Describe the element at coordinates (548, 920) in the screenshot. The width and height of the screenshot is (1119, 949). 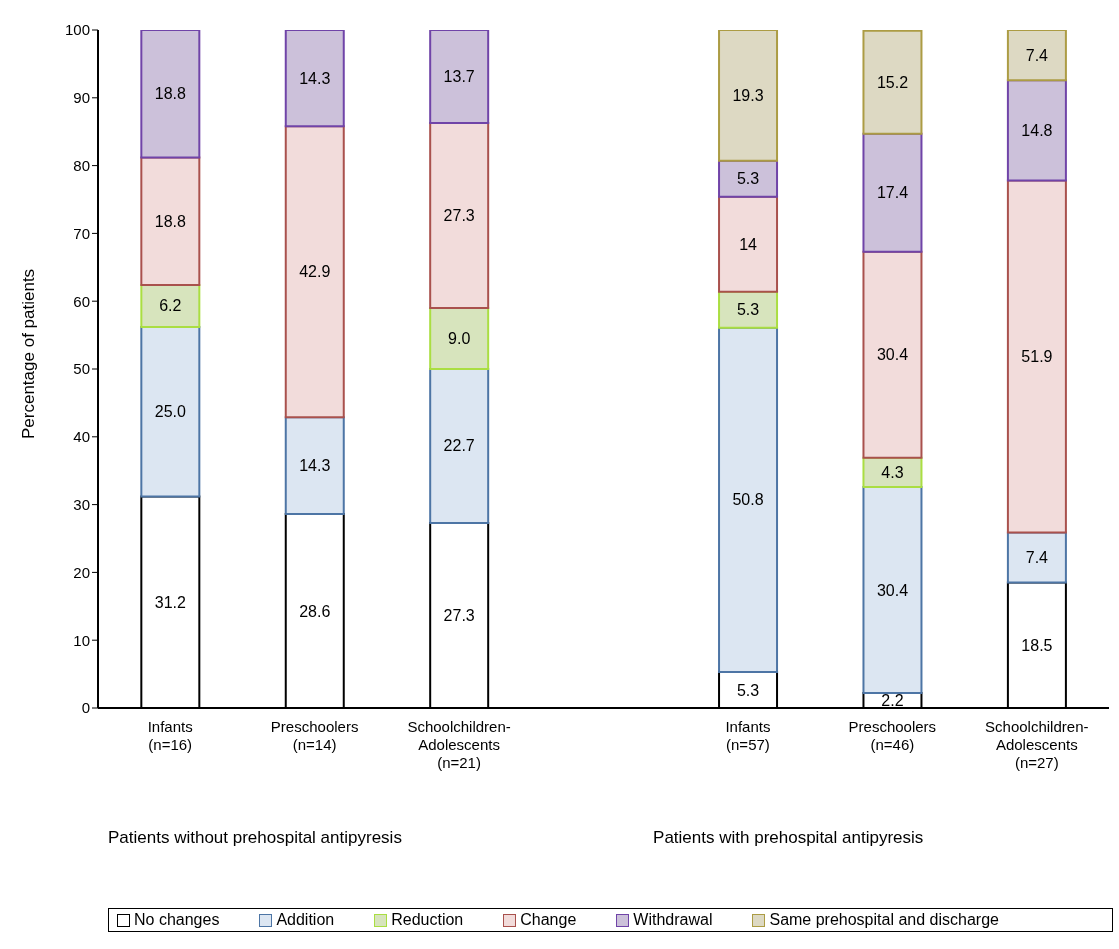
I see `legend-label: Change` at that location.